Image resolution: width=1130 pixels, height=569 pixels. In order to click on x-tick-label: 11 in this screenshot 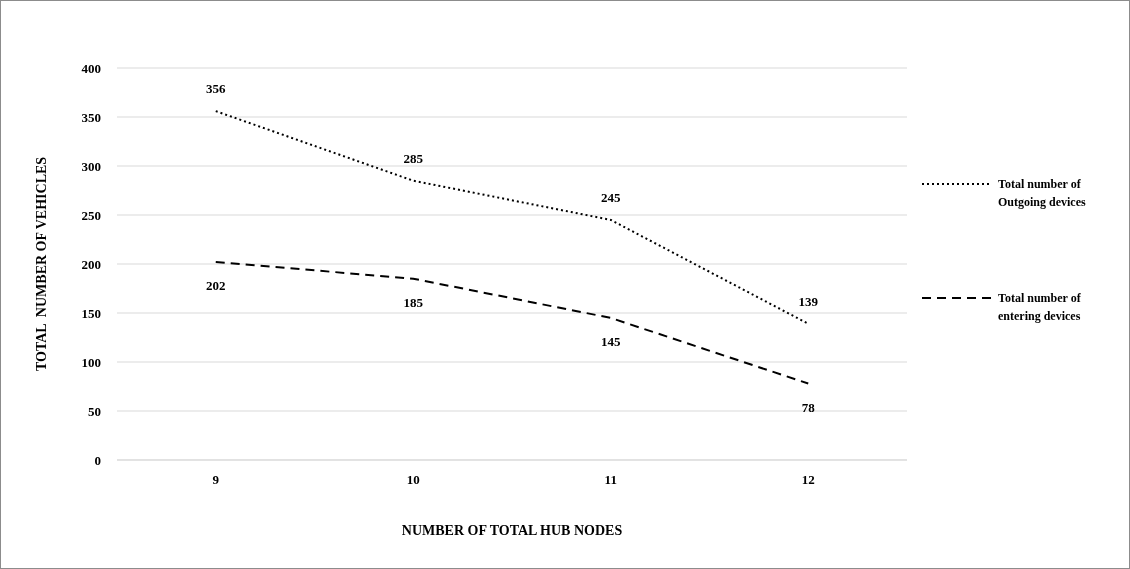, I will do `click(610, 479)`.